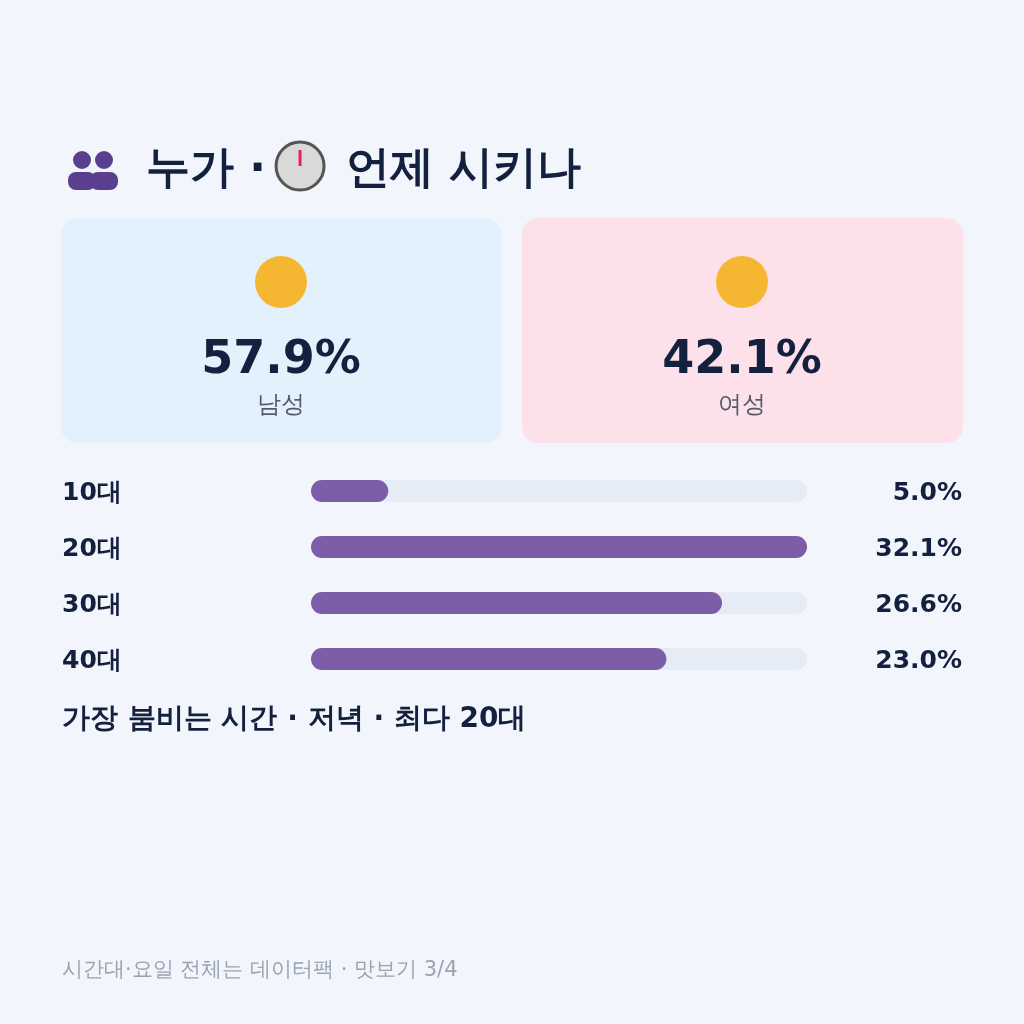 This screenshot has width=1024, height=1024. Describe the element at coordinates (281, 404) in the screenshot. I see `category-label: 남성` at that location.